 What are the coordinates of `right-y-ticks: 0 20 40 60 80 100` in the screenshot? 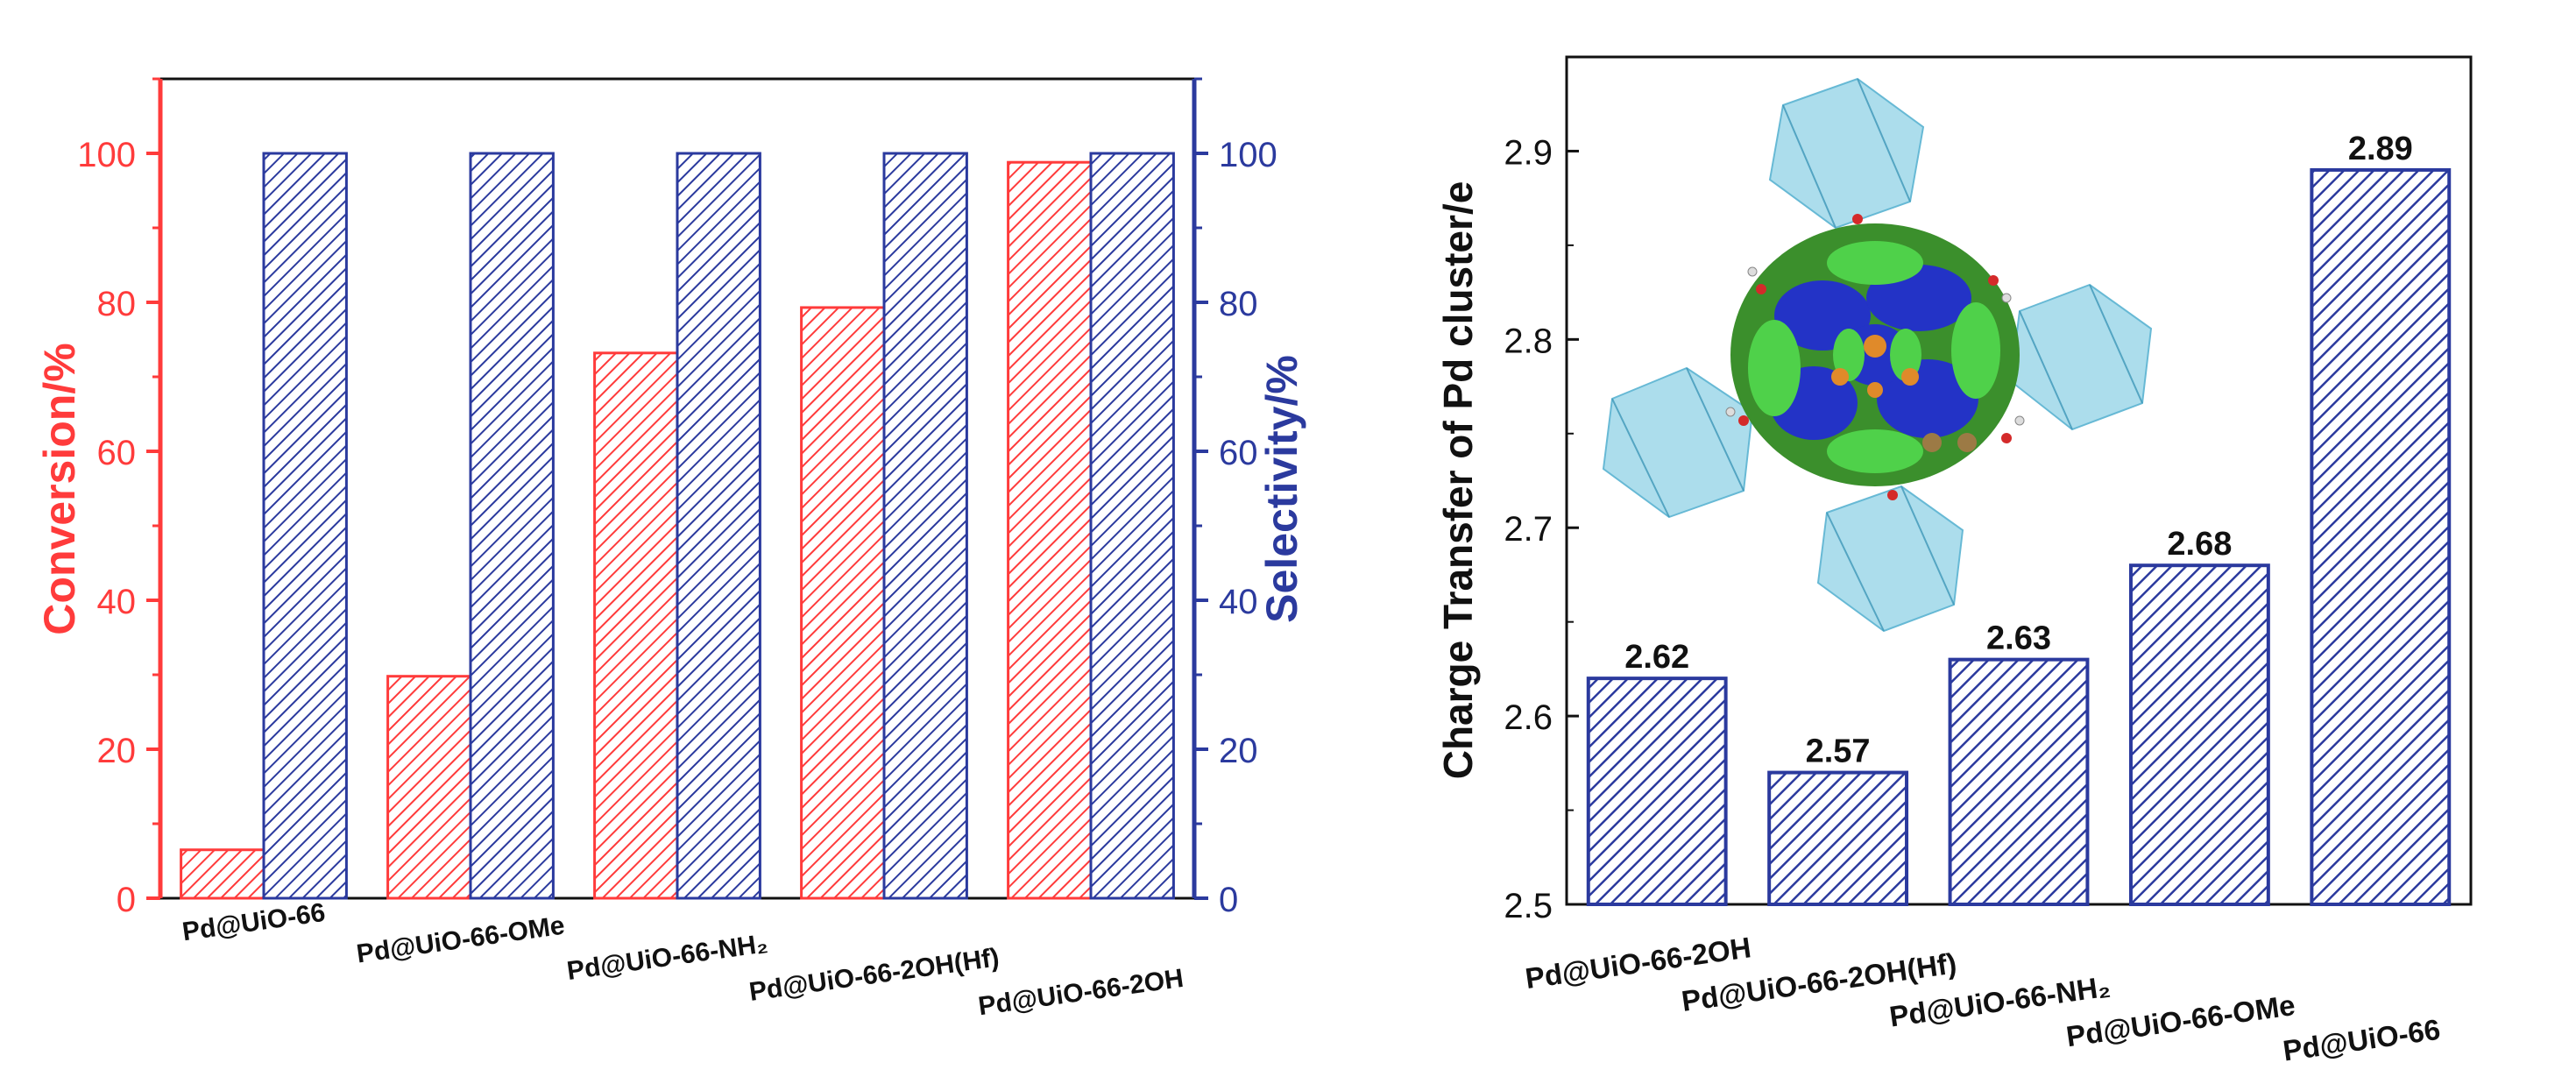 It's located at (1235, 498).